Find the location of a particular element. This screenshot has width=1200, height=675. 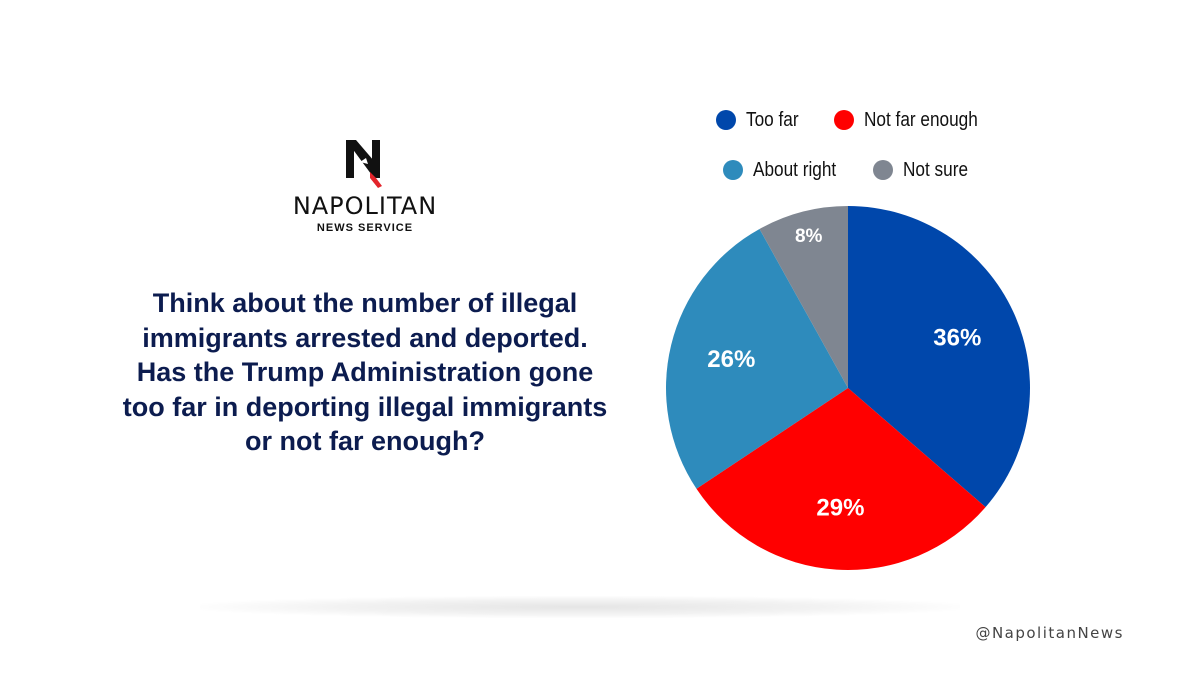

social-handle: @NapolitanNews is located at coordinates (1049, 633).